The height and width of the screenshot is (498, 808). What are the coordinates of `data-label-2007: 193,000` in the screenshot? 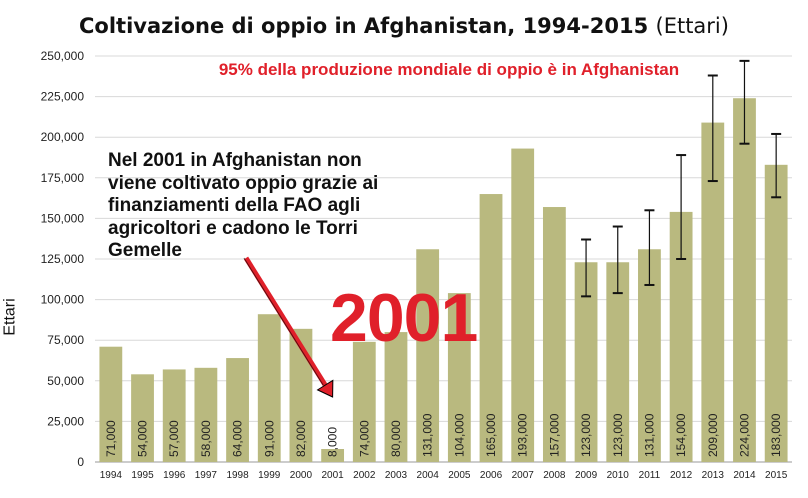 It's located at (523, 435).